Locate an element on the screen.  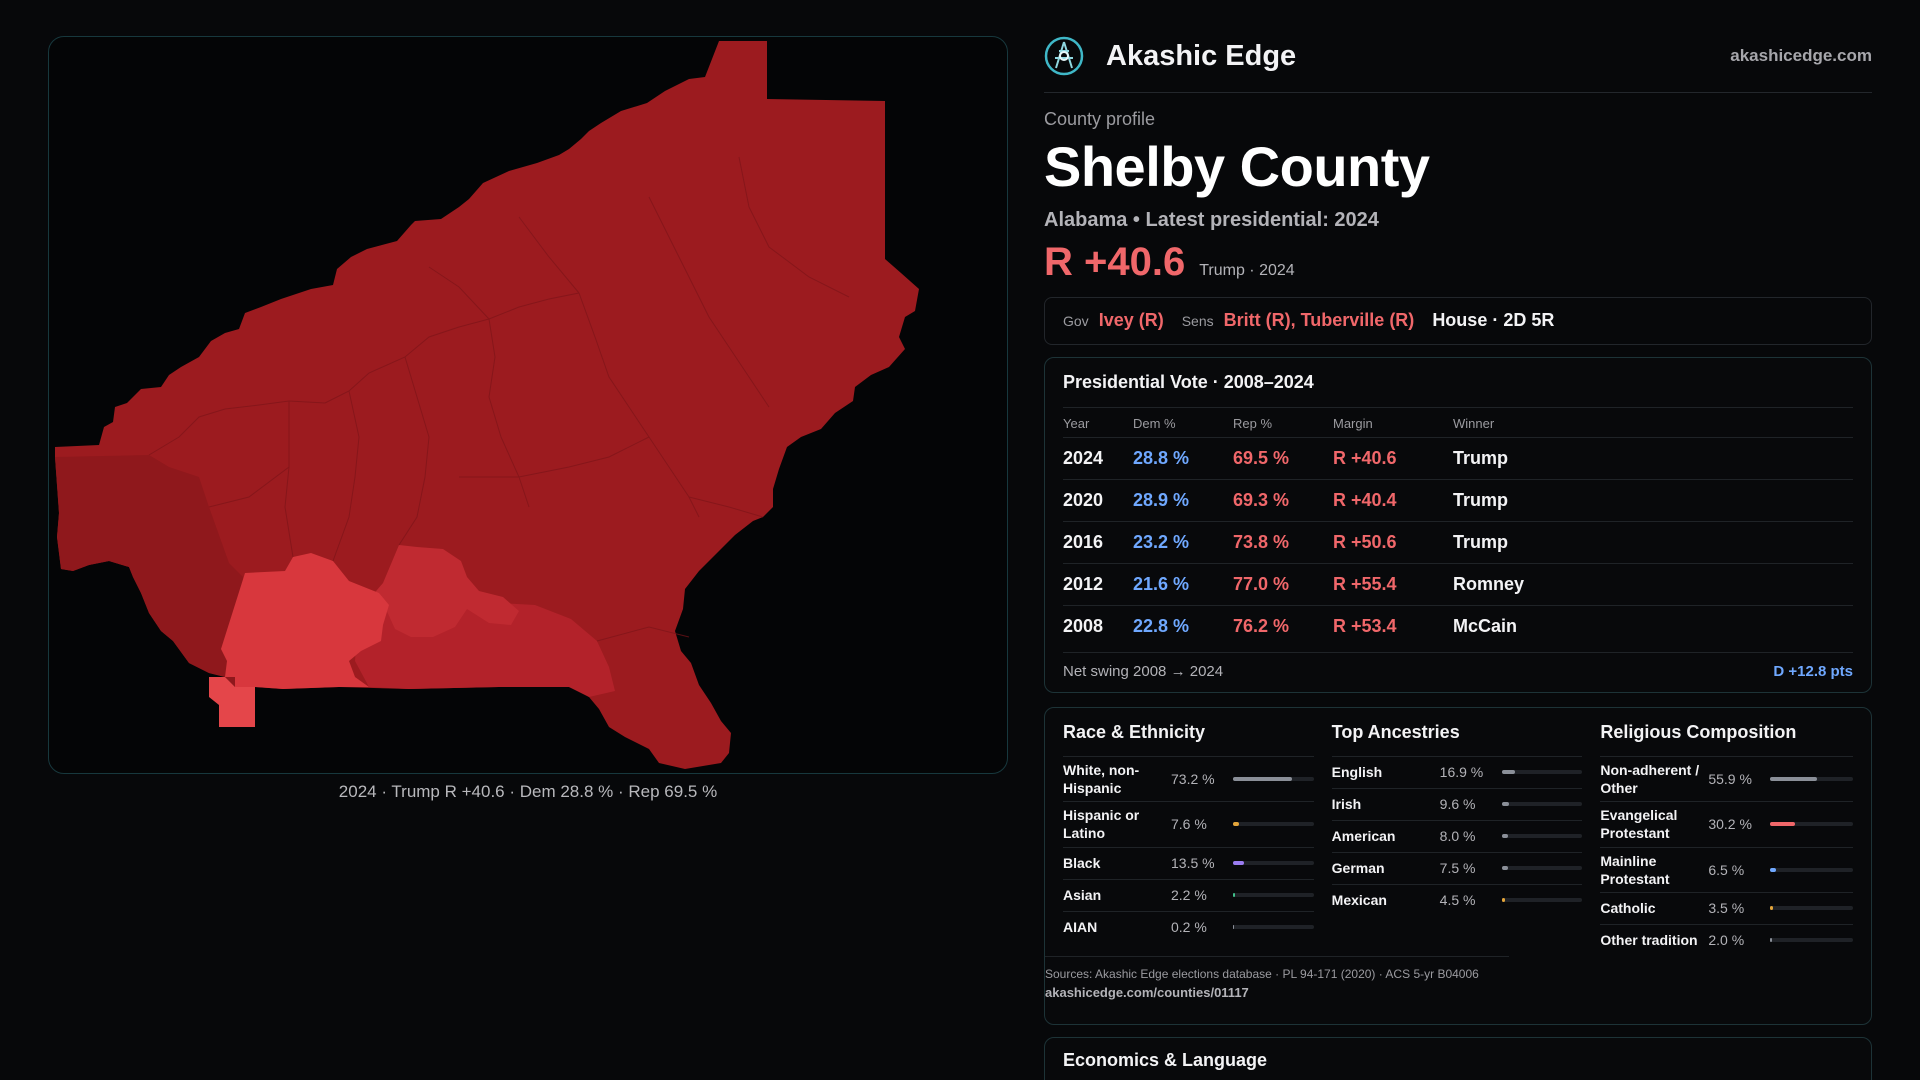
sources-url: akashicedge.com/counties/01117 is located at coordinates (1147, 992).